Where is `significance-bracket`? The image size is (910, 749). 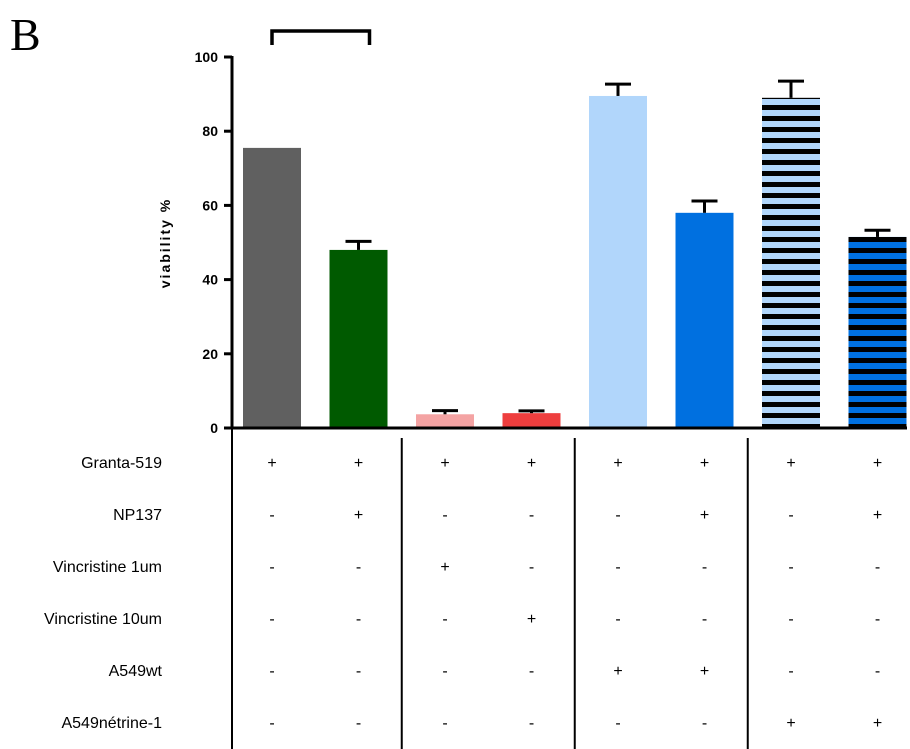
significance-bracket is located at coordinates (321, 37).